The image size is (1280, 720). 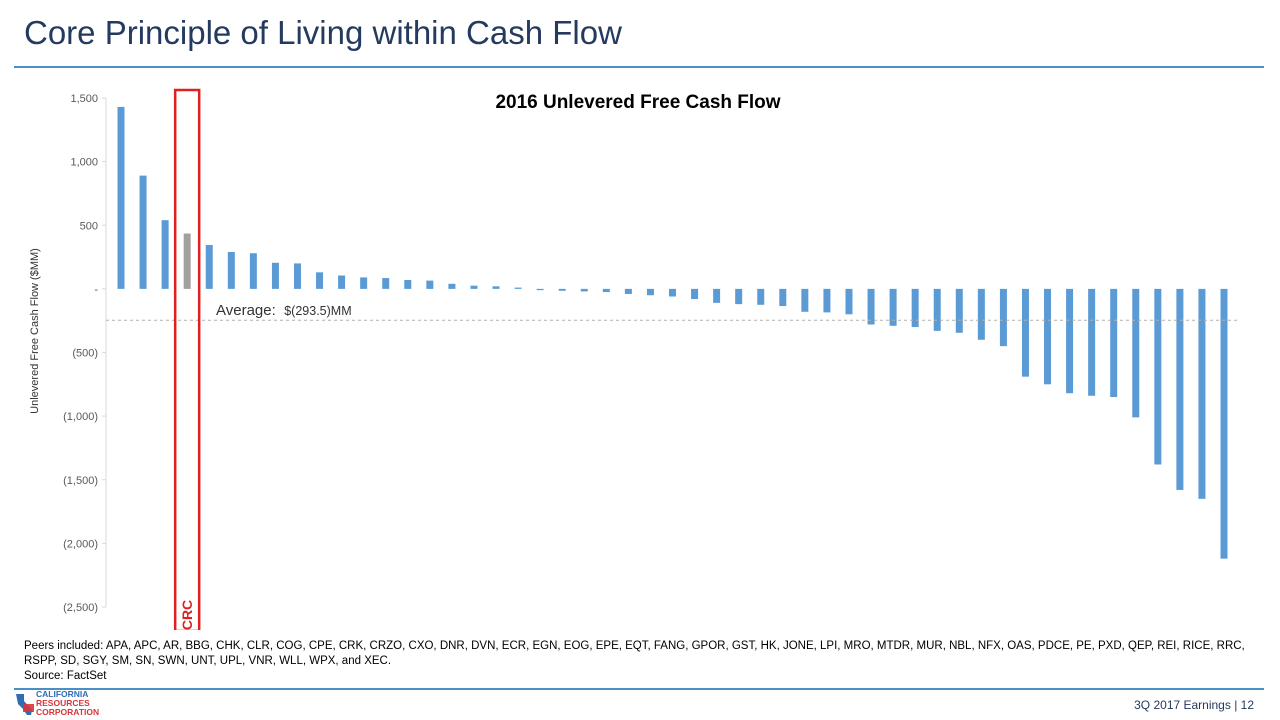 What do you see at coordinates (68, 712) in the screenshot?
I see `logo-line-3: CORPORATION` at bounding box center [68, 712].